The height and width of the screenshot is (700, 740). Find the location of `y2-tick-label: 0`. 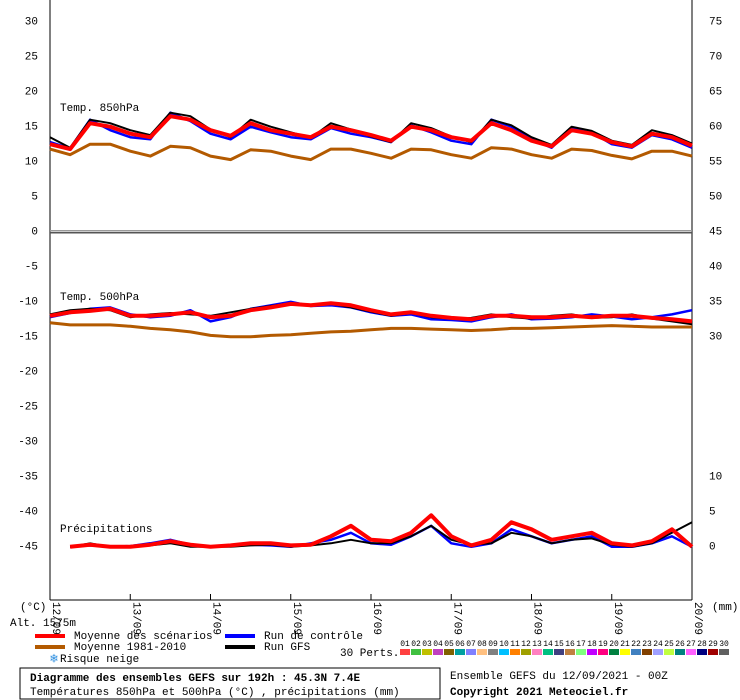

y2-tick-label: 0 is located at coordinates (712, 548).